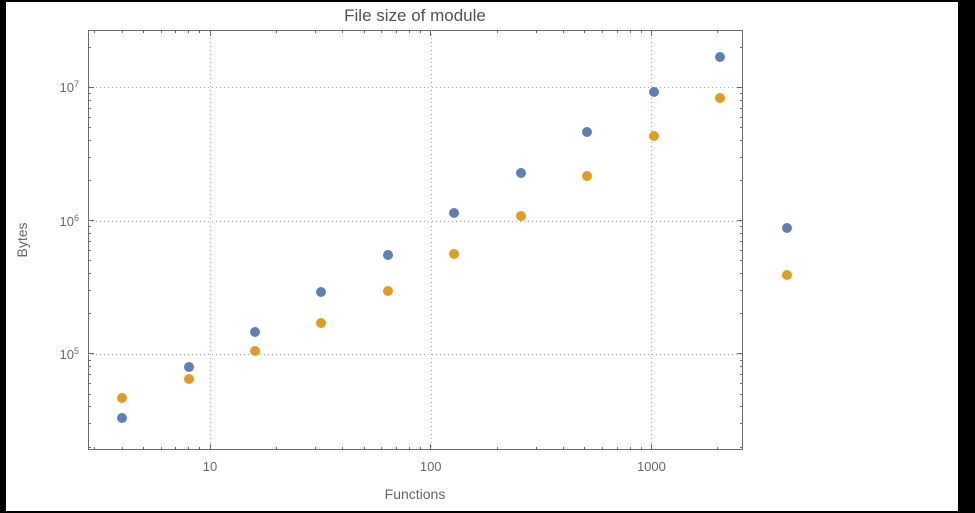  What do you see at coordinates (22, 240) in the screenshot?
I see `y-axis-label: Bytes` at bounding box center [22, 240].